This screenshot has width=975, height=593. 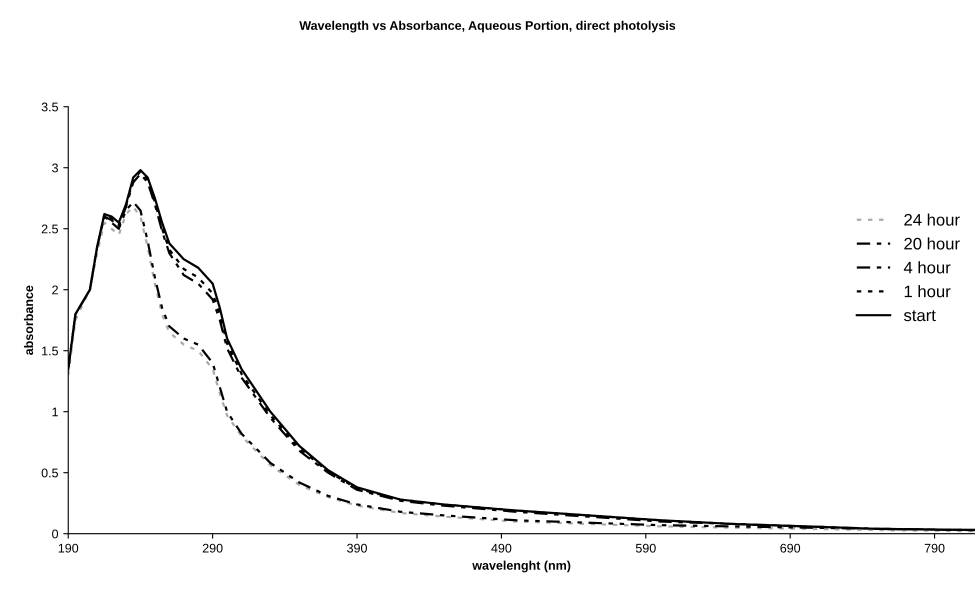 I want to click on y-tick-label: 2, so click(x=55, y=290).